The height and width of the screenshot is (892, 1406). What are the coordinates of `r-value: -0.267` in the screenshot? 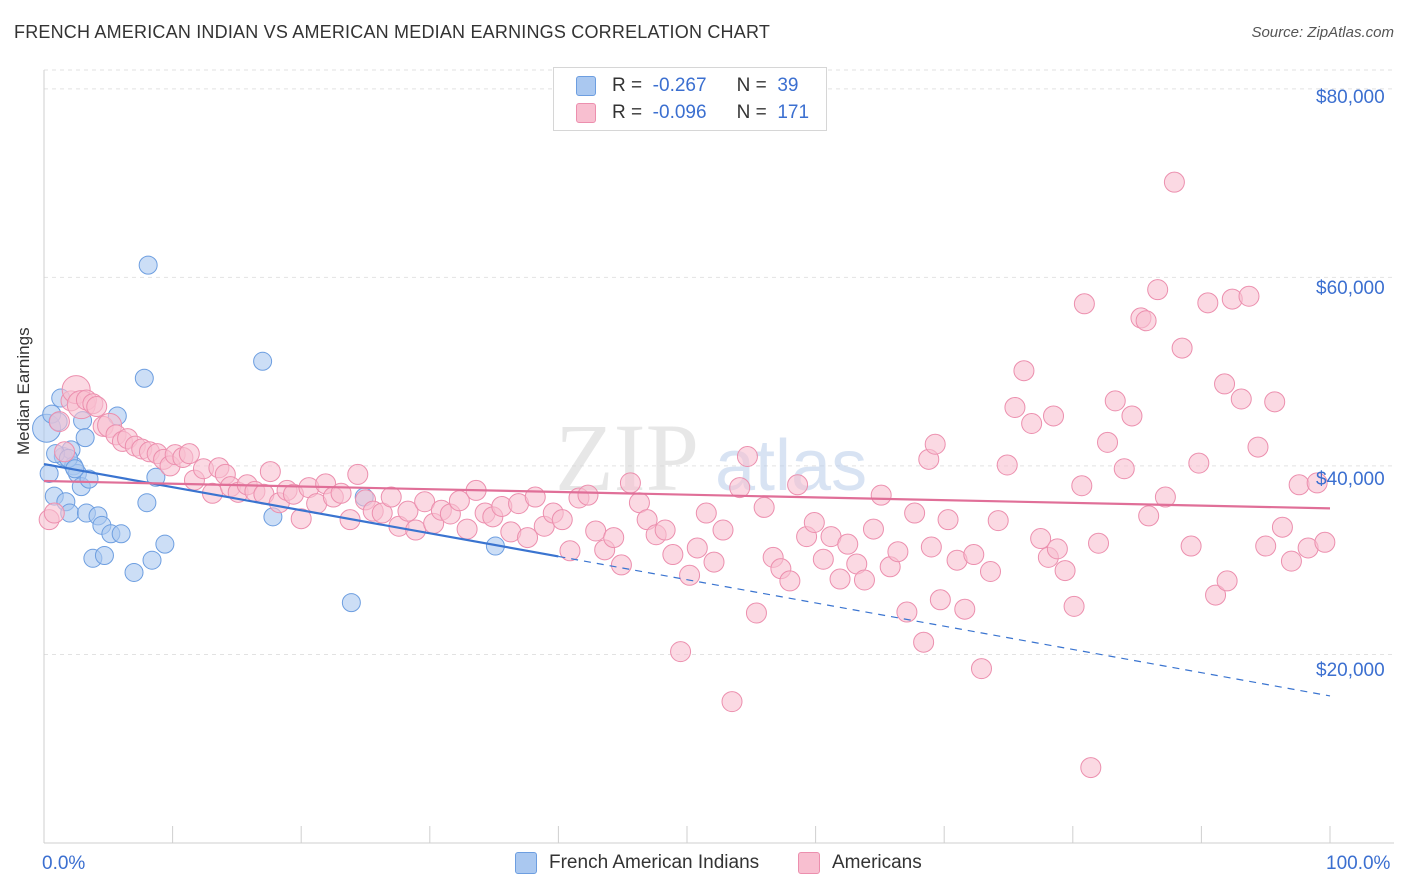 It's located at (679, 85).